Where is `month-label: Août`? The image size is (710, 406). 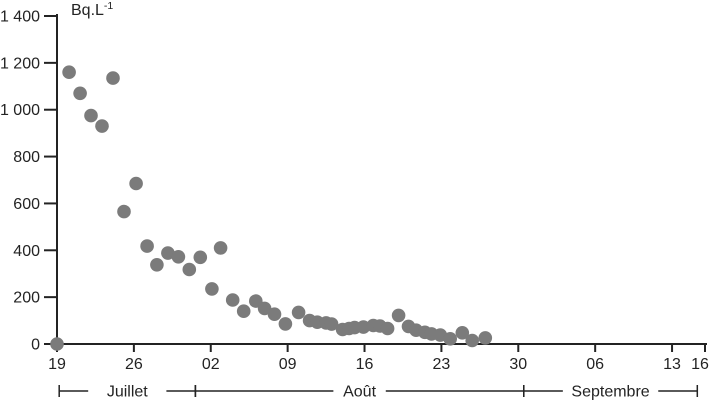
month-label: Août is located at coordinates (359, 392).